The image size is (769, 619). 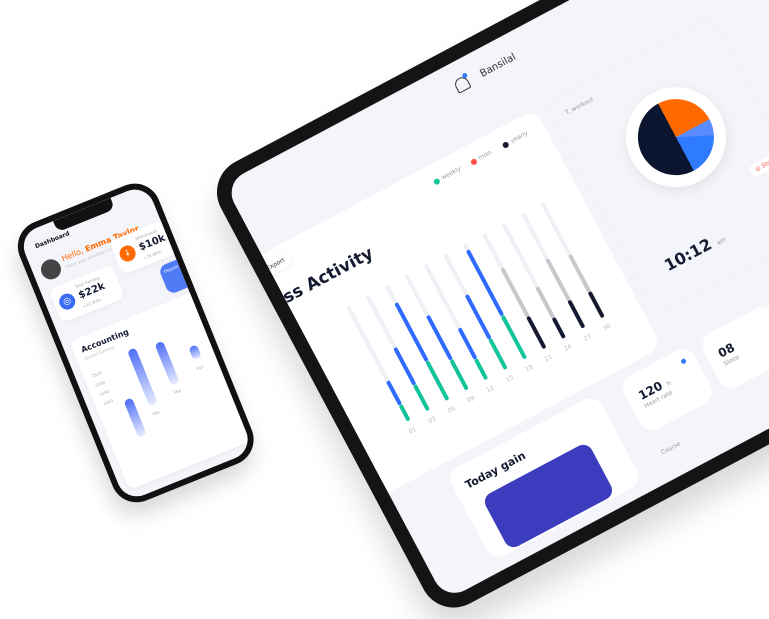 I want to click on stop-button: ◎ Stop, so click(x=758, y=165).